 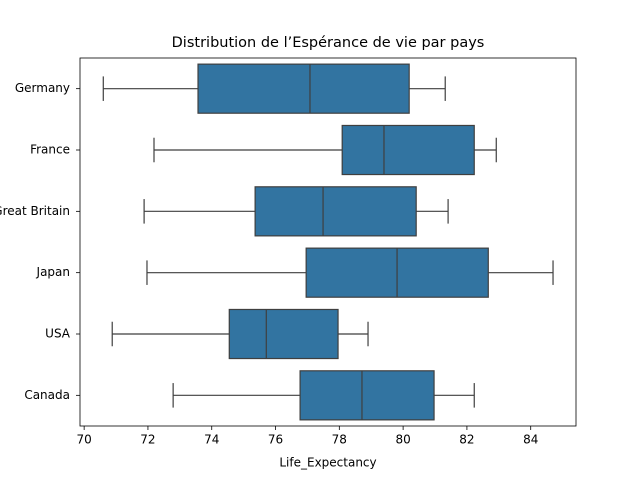 What do you see at coordinates (147, 440) in the screenshot?
I see `x-tick-label: 72` at bounding box center [147, 440].